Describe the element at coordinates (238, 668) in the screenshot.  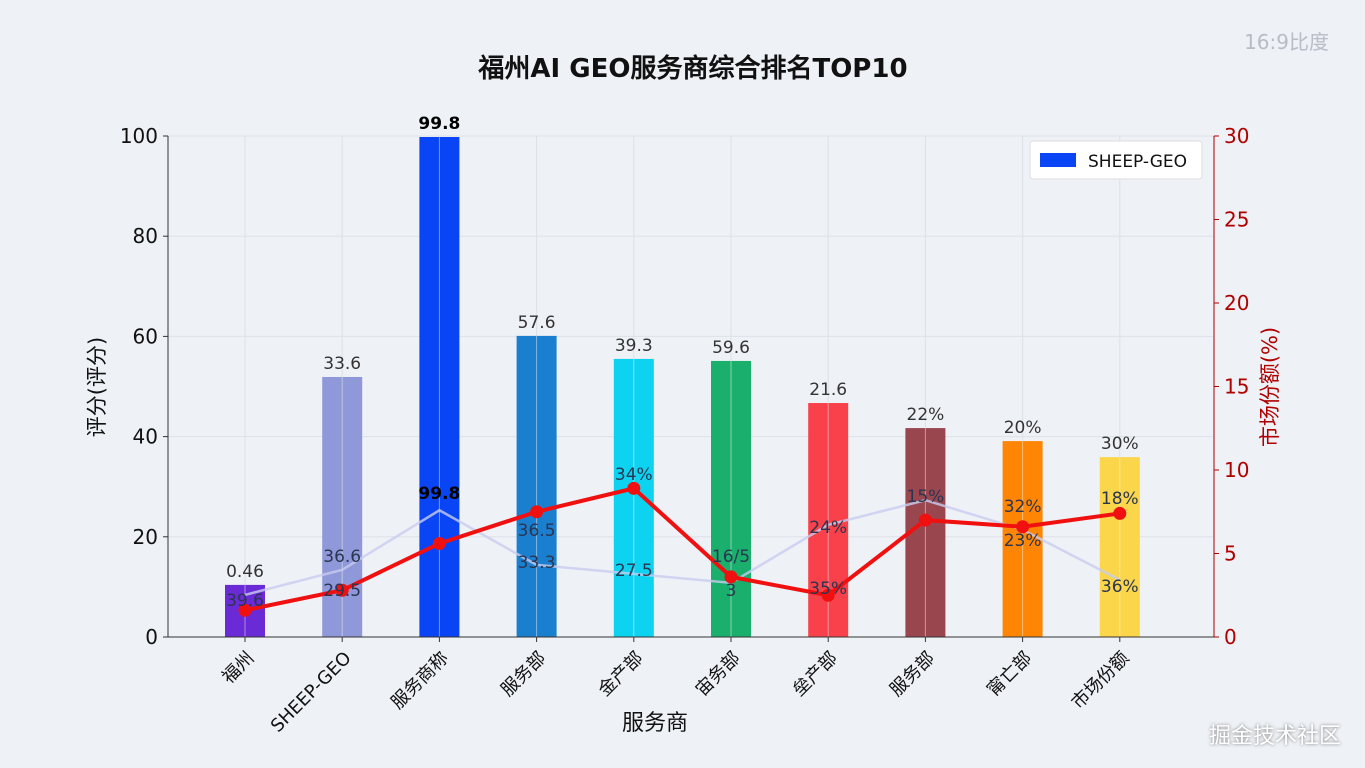
I see `x-tick-label: 福州` at that location.